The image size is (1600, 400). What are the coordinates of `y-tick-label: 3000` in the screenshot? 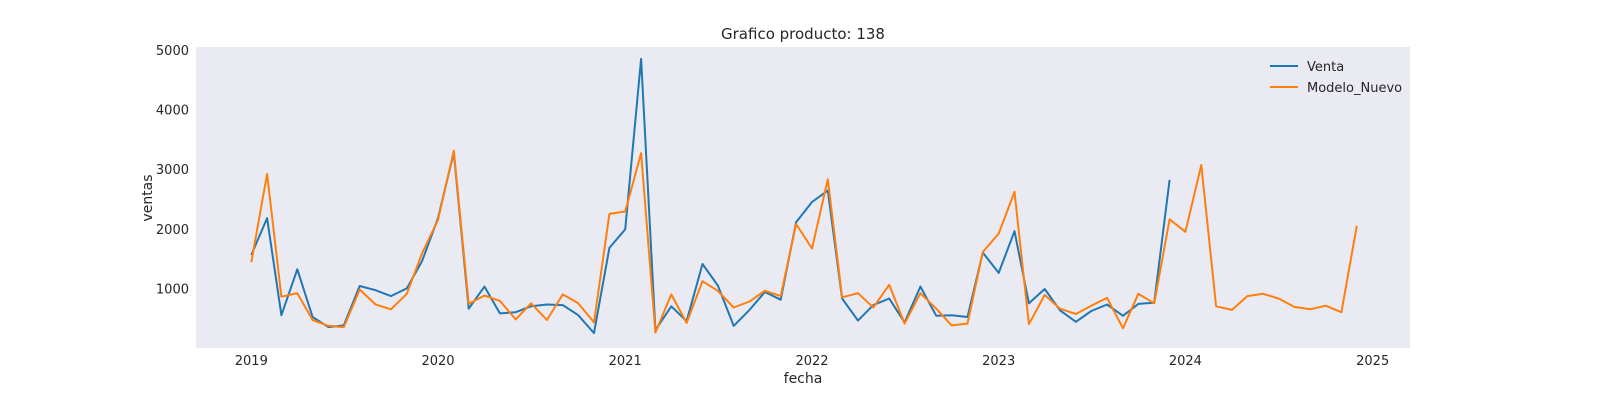 It's located at (172, 170).